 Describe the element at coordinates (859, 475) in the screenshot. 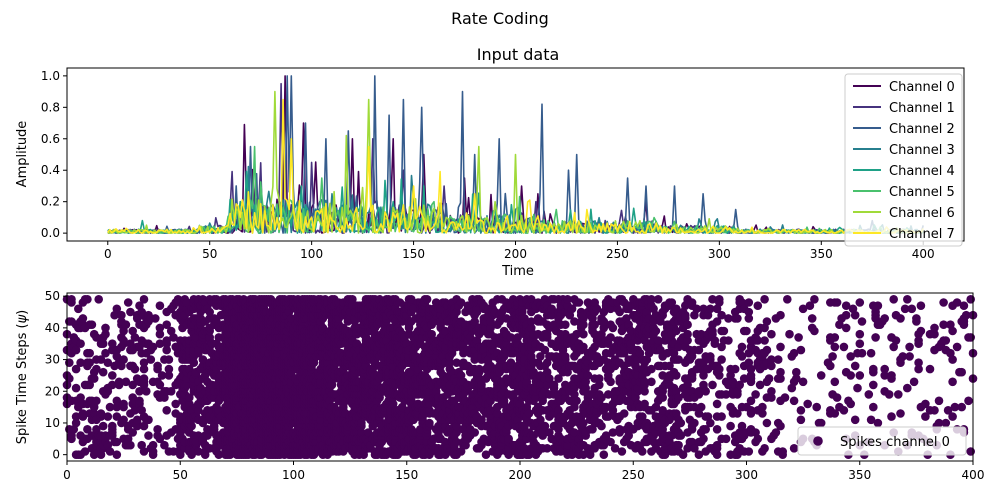

I see `scatter-chart-x-tick-label: 350` at that location.